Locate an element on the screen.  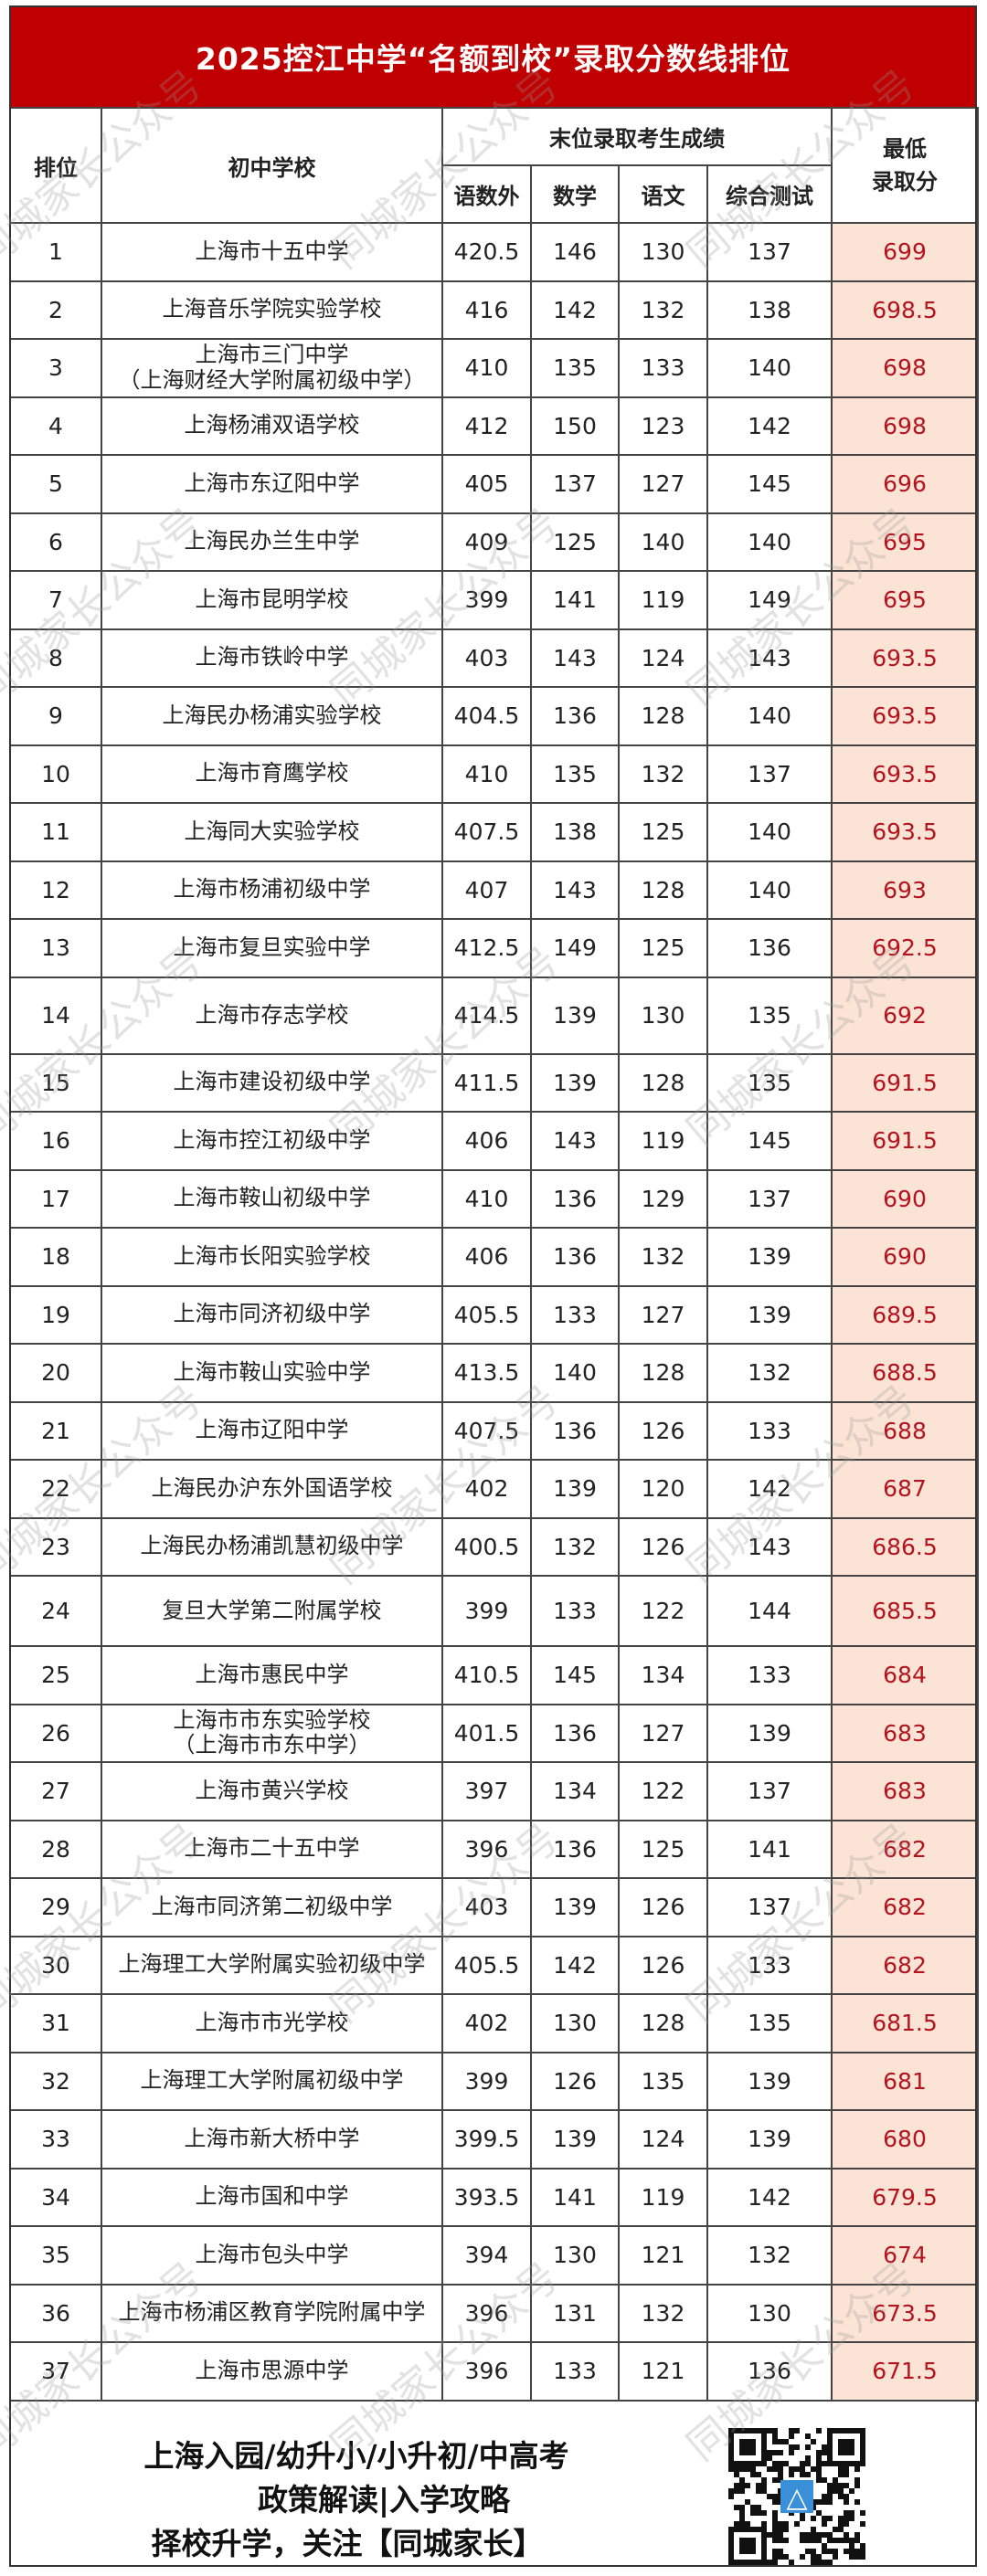
school-cell: 上海市三门中学 （上海财经大学附属初级中学） is located at coordinates (272, 368).